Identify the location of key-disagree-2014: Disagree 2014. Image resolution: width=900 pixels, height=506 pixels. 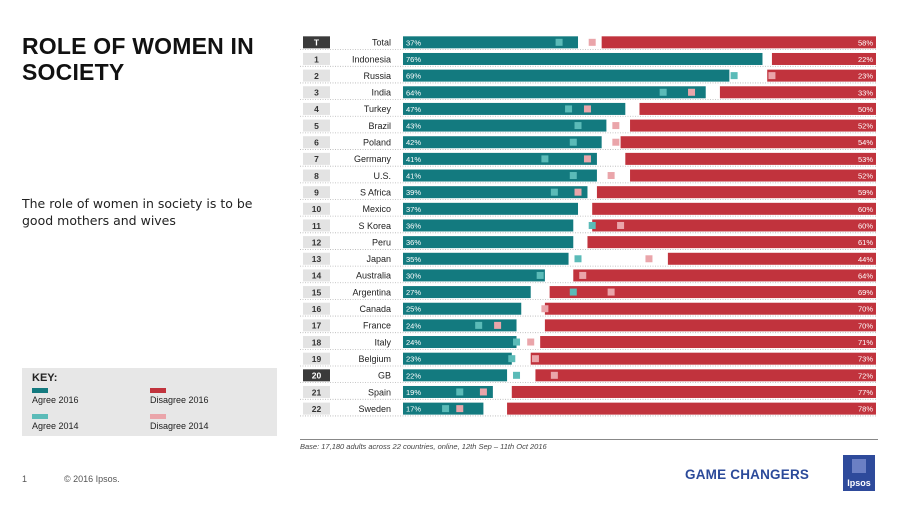
(179, 422).